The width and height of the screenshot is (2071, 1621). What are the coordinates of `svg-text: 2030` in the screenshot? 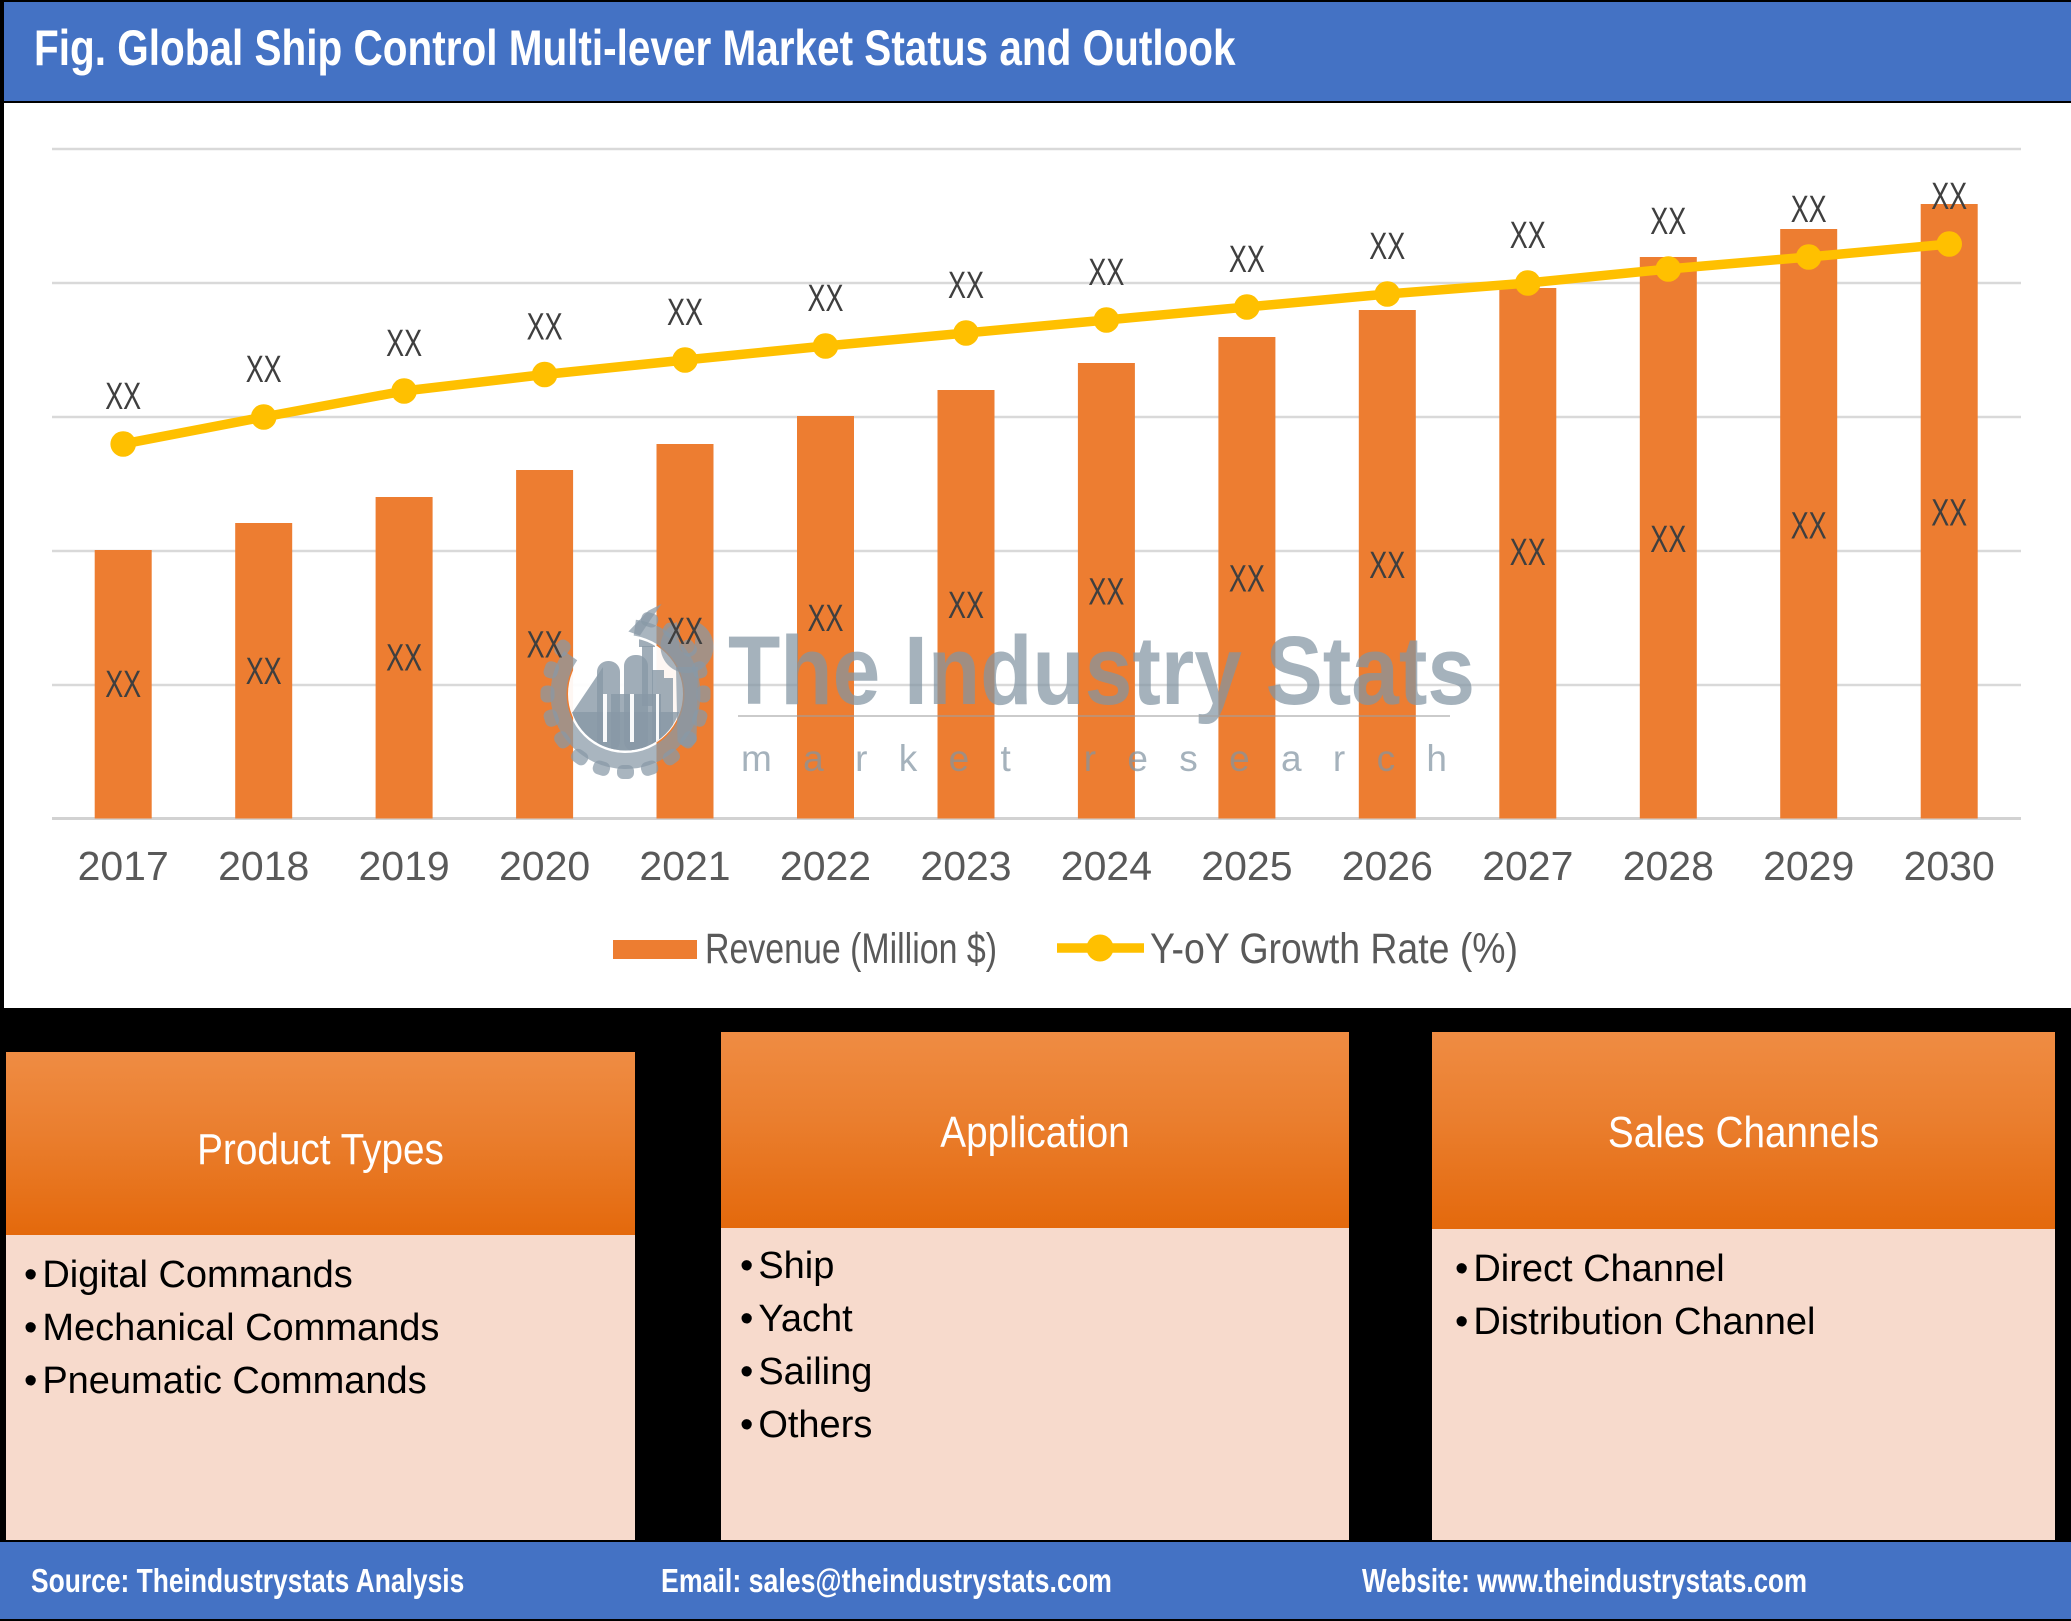 It's located at (1949, 866).